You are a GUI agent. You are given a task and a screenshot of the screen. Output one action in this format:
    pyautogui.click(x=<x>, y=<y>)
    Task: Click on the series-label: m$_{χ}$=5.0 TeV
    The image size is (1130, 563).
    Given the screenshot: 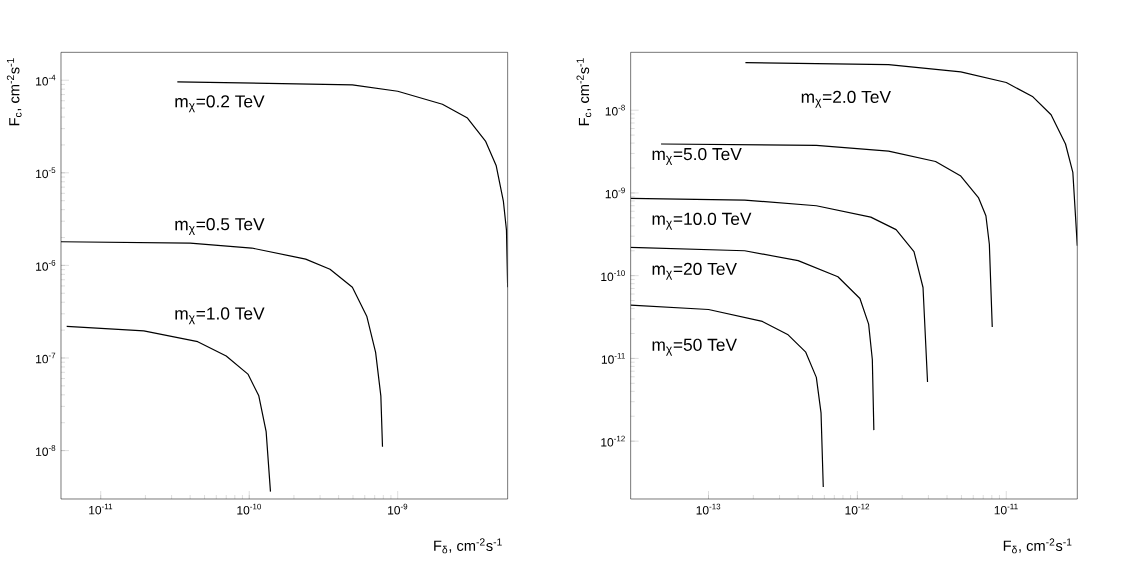 What is the action you would take?
    pyautogui.click(x=697, y=156)
    